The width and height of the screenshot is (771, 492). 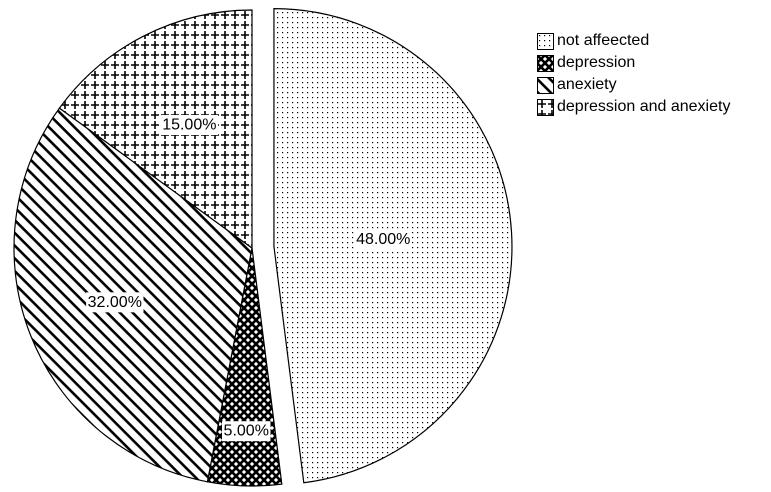 What do you see at coordinates (644, 106) in the screenshot?
I see `legend-label: depression and anexiety` at bounding box center [644, 106].